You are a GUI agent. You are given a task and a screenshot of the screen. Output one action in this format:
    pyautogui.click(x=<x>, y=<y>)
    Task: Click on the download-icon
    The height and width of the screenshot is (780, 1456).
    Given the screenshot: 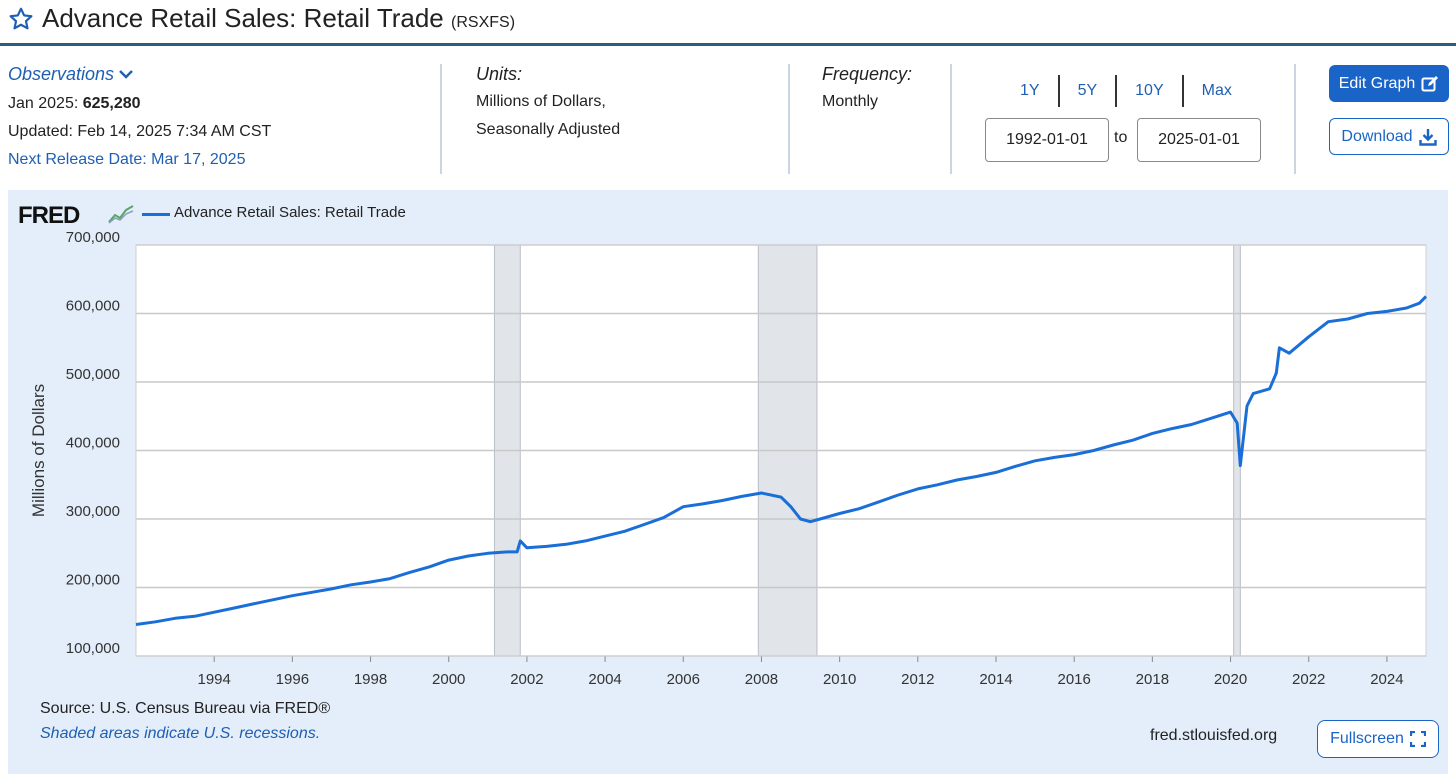 What is the action you would take?
    pyautogui.click(x=1427, y=137)
    